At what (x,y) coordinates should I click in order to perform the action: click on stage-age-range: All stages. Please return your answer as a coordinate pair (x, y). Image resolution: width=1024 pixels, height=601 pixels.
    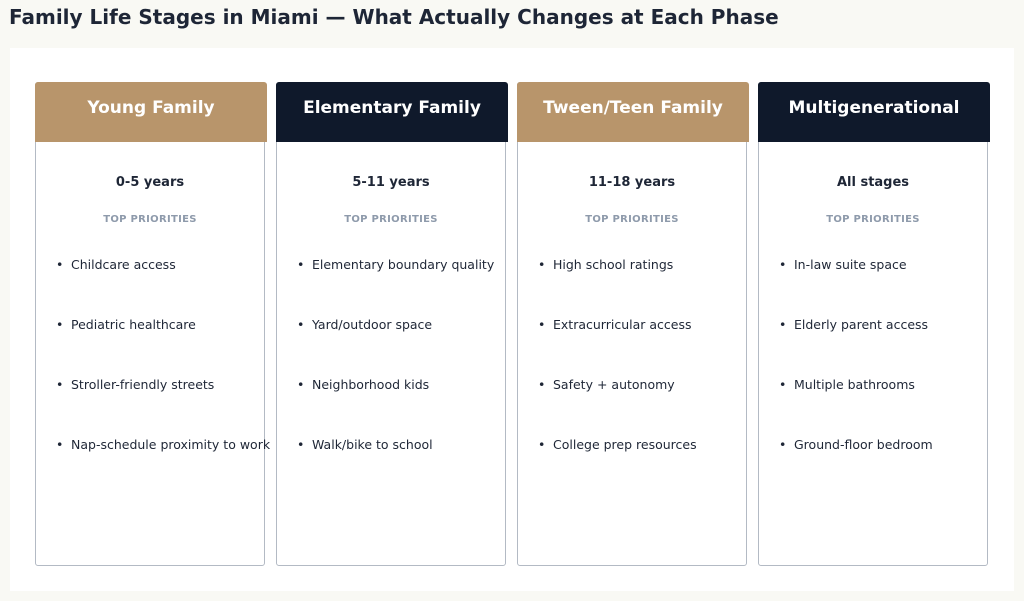
    Looking at the image, I should click on (873, 182).